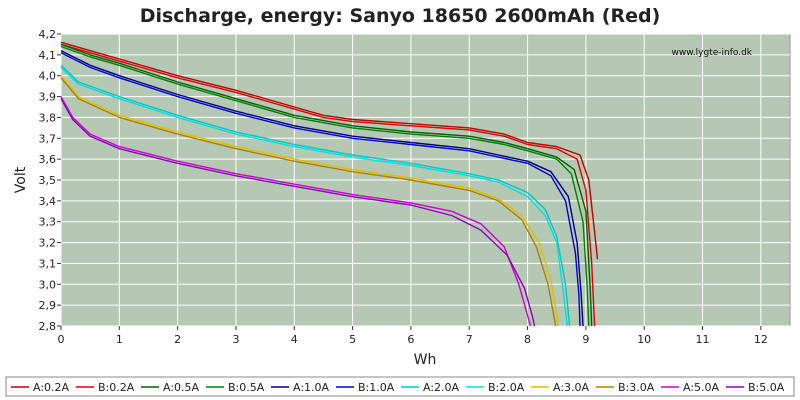 This screenshot has width=800, height=400. What do you see at coordinates (246, 387) in the screenshot?
I see `legend-label: B:0.5A` at bounding box center [246, 387].